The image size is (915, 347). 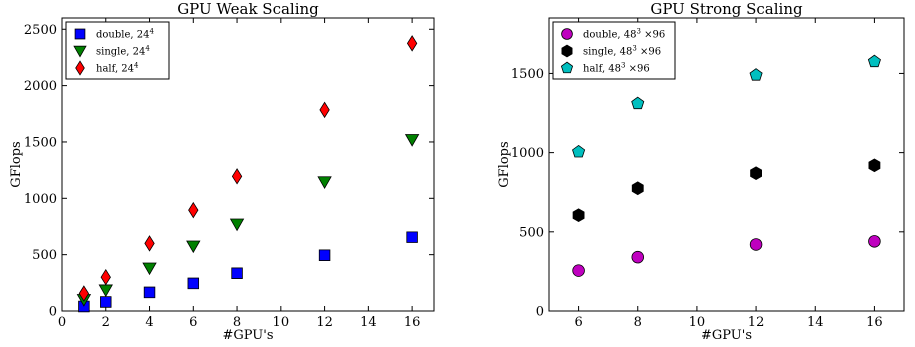 What do you see at coordinates (123, 51) in the screenshot?
I see `legend-label: single, 244` at bounding box center [123, 51].